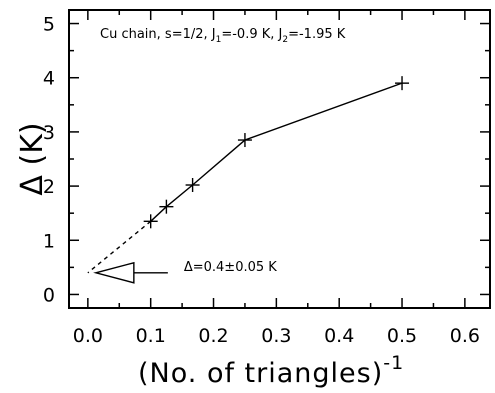  What do you see at coordinates (119, 247) in the screenshot?
I see `extrapolation-line` at bounding box center [119, 247].